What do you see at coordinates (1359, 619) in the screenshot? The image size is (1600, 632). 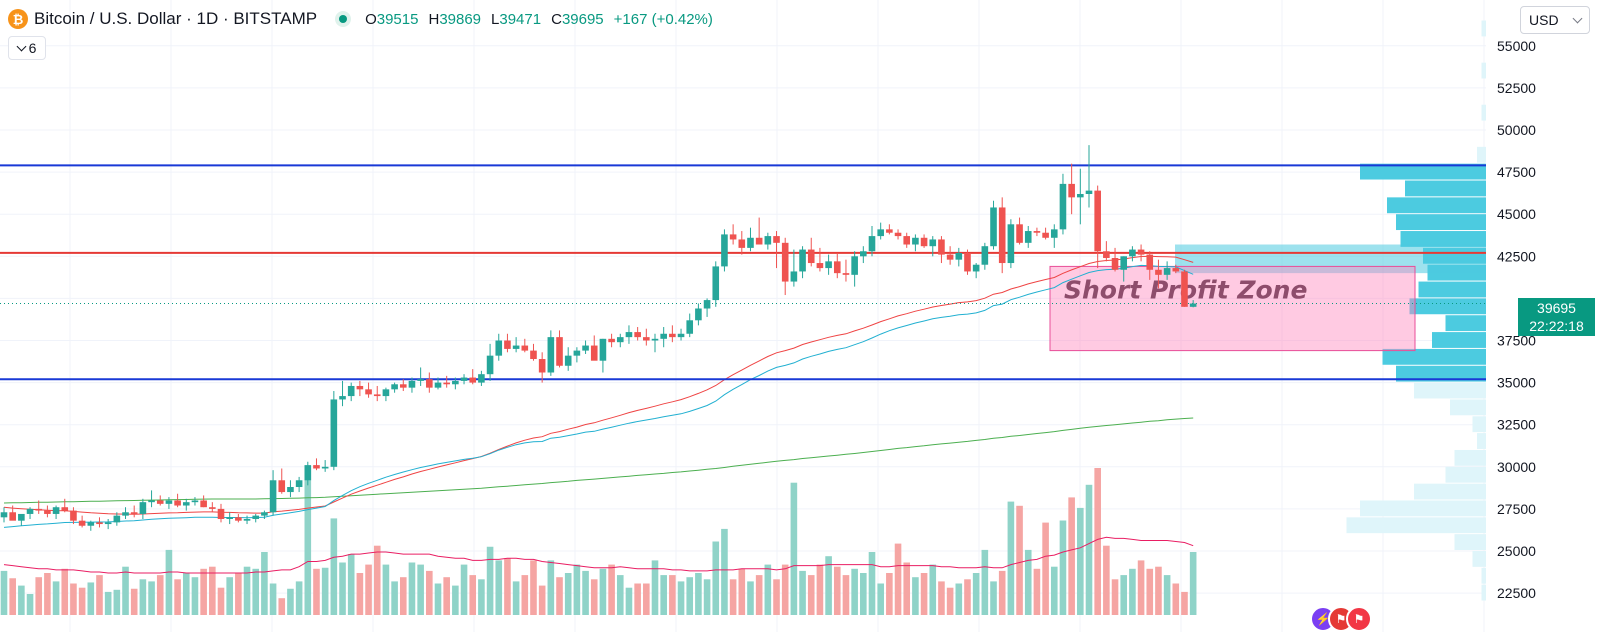 I see `us-flag-icon: ⚑` at bounding box center [1359, 619].